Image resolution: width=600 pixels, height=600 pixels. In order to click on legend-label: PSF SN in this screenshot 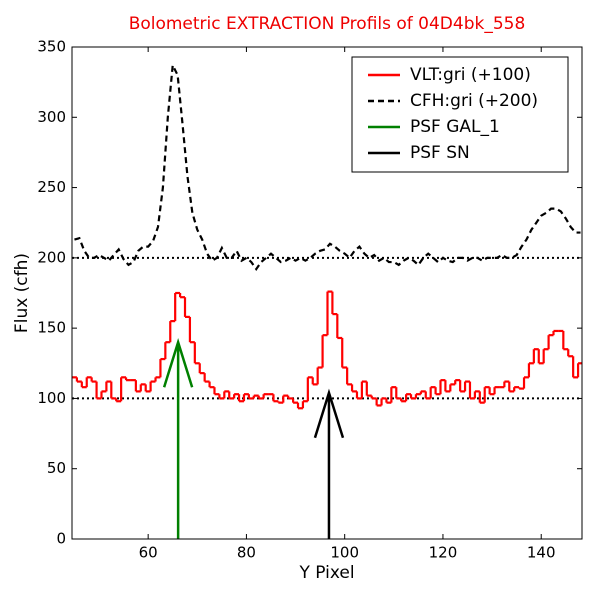, I will do `click(440, 153)`.